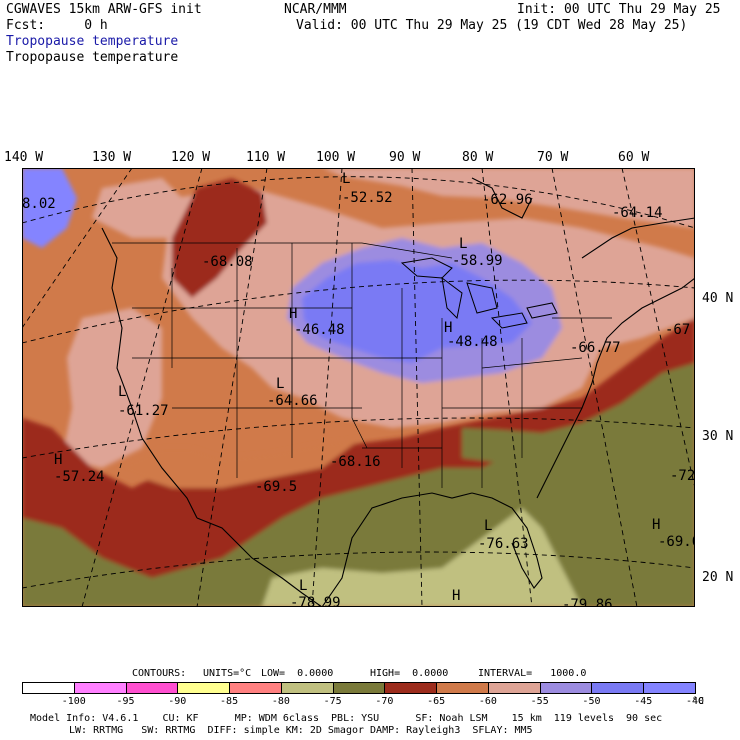 This screenshot has width=740, height=740. What do you see at coordinates (355, 462) in the screenshot?
I see `extremum-value: -68.16` at bounding box center [355, 462].